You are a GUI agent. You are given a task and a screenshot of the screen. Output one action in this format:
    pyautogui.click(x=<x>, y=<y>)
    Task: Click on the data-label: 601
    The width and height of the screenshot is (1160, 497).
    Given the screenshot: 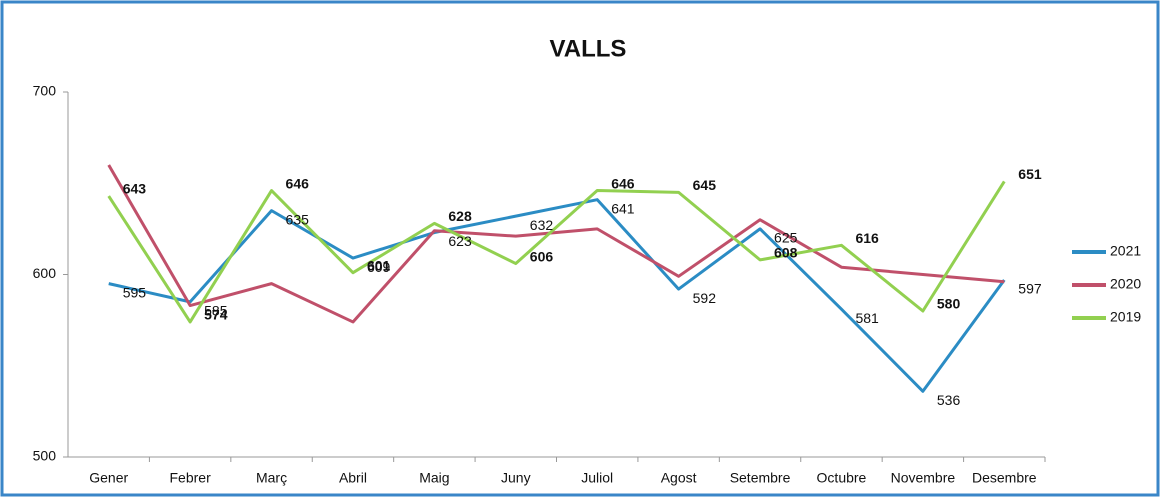 What is the action you would take?
    pyautogui.click(x=379, y=265)
    